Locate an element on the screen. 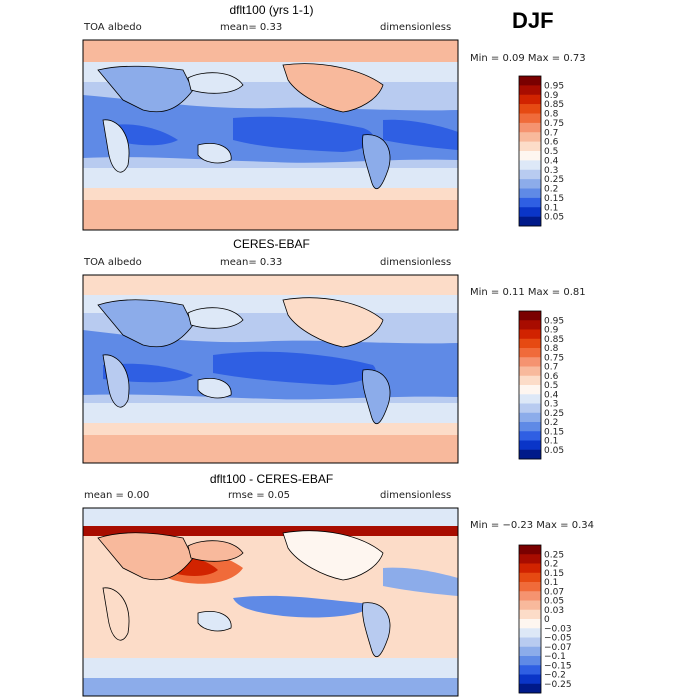  panel-2-mean: mean= 0.33 is located at coordinates (251, 262).